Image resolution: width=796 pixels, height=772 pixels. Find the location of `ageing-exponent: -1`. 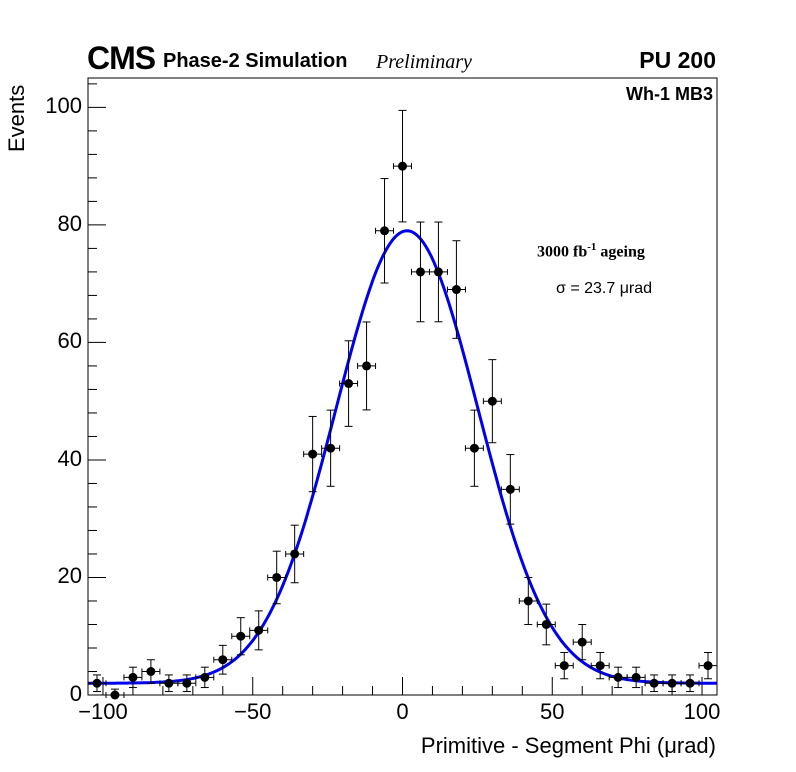

ageing-exponent: -1 is located at coordinates (592, 247).